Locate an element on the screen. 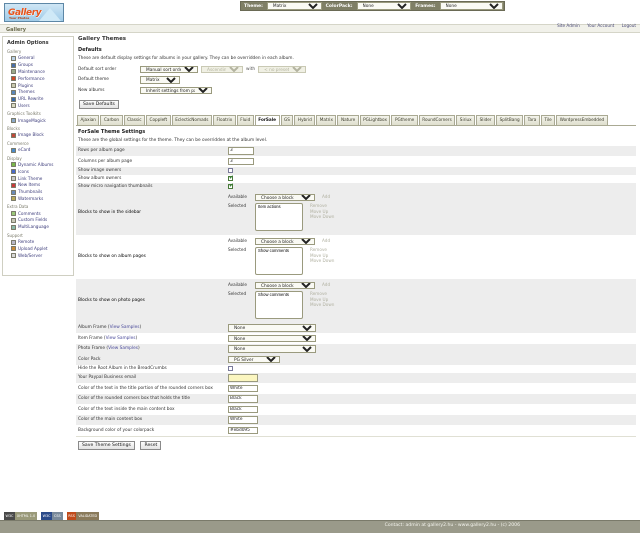 The width and height of the screenshot is (640, 533). tab-siriux: Siriux is located at coordinates (466, 119).